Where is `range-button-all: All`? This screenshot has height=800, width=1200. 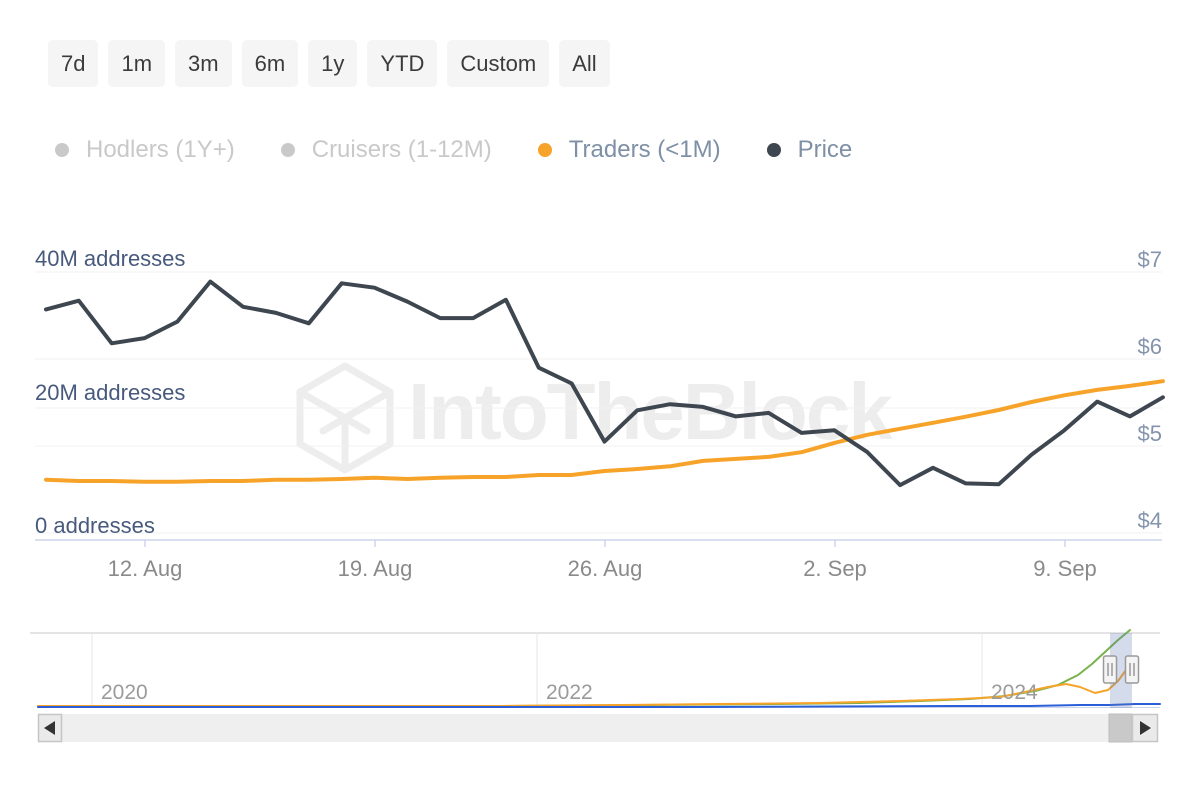
range-button-all: All is located at coordinates (584, 63).